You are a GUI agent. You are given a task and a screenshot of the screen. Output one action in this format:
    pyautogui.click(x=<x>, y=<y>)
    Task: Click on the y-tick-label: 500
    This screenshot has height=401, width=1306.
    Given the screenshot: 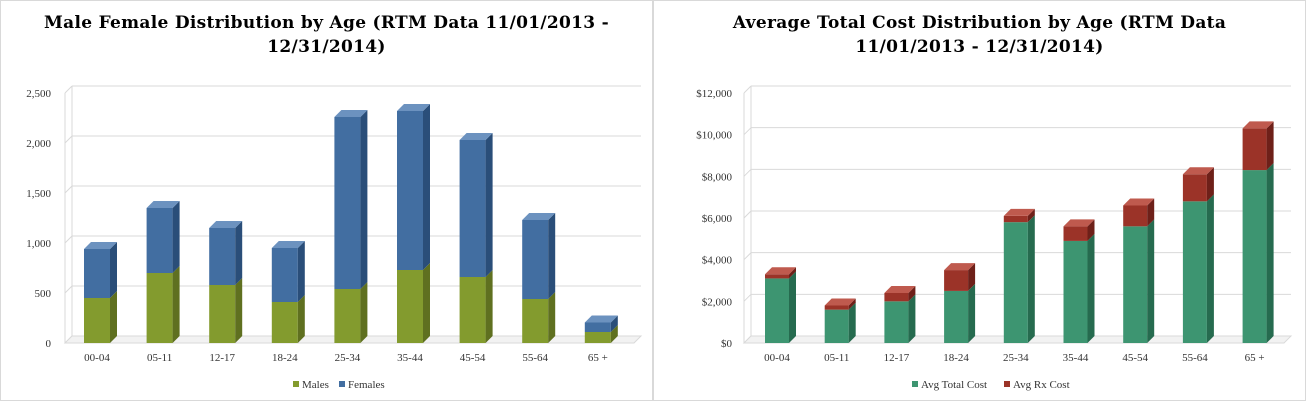 What is the action you would take?
    pyautogui.click(x=43, y=294)
    